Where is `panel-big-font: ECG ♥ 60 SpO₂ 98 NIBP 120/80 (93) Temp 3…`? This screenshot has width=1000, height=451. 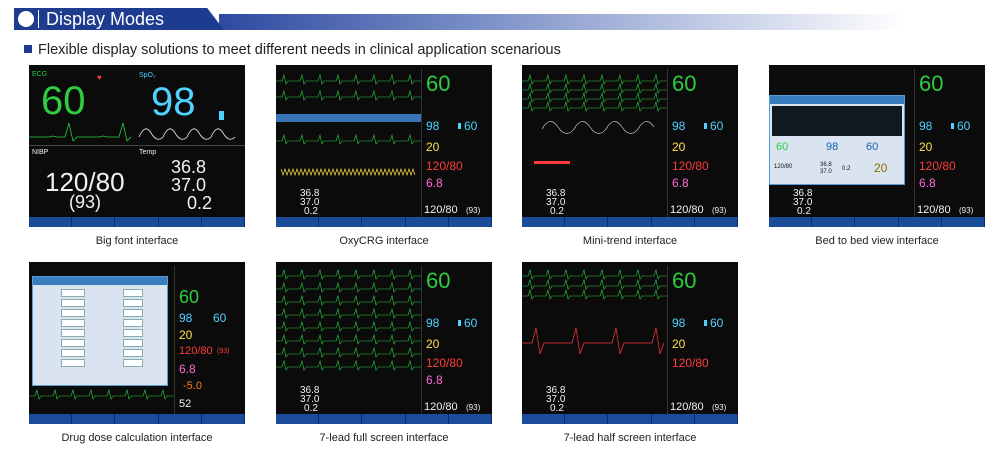
panel-big-font: ECG ♥ 60 SpO₂ 98 NIBP 120/80 (93) Temp 3… is located at coordinates (137, 156).